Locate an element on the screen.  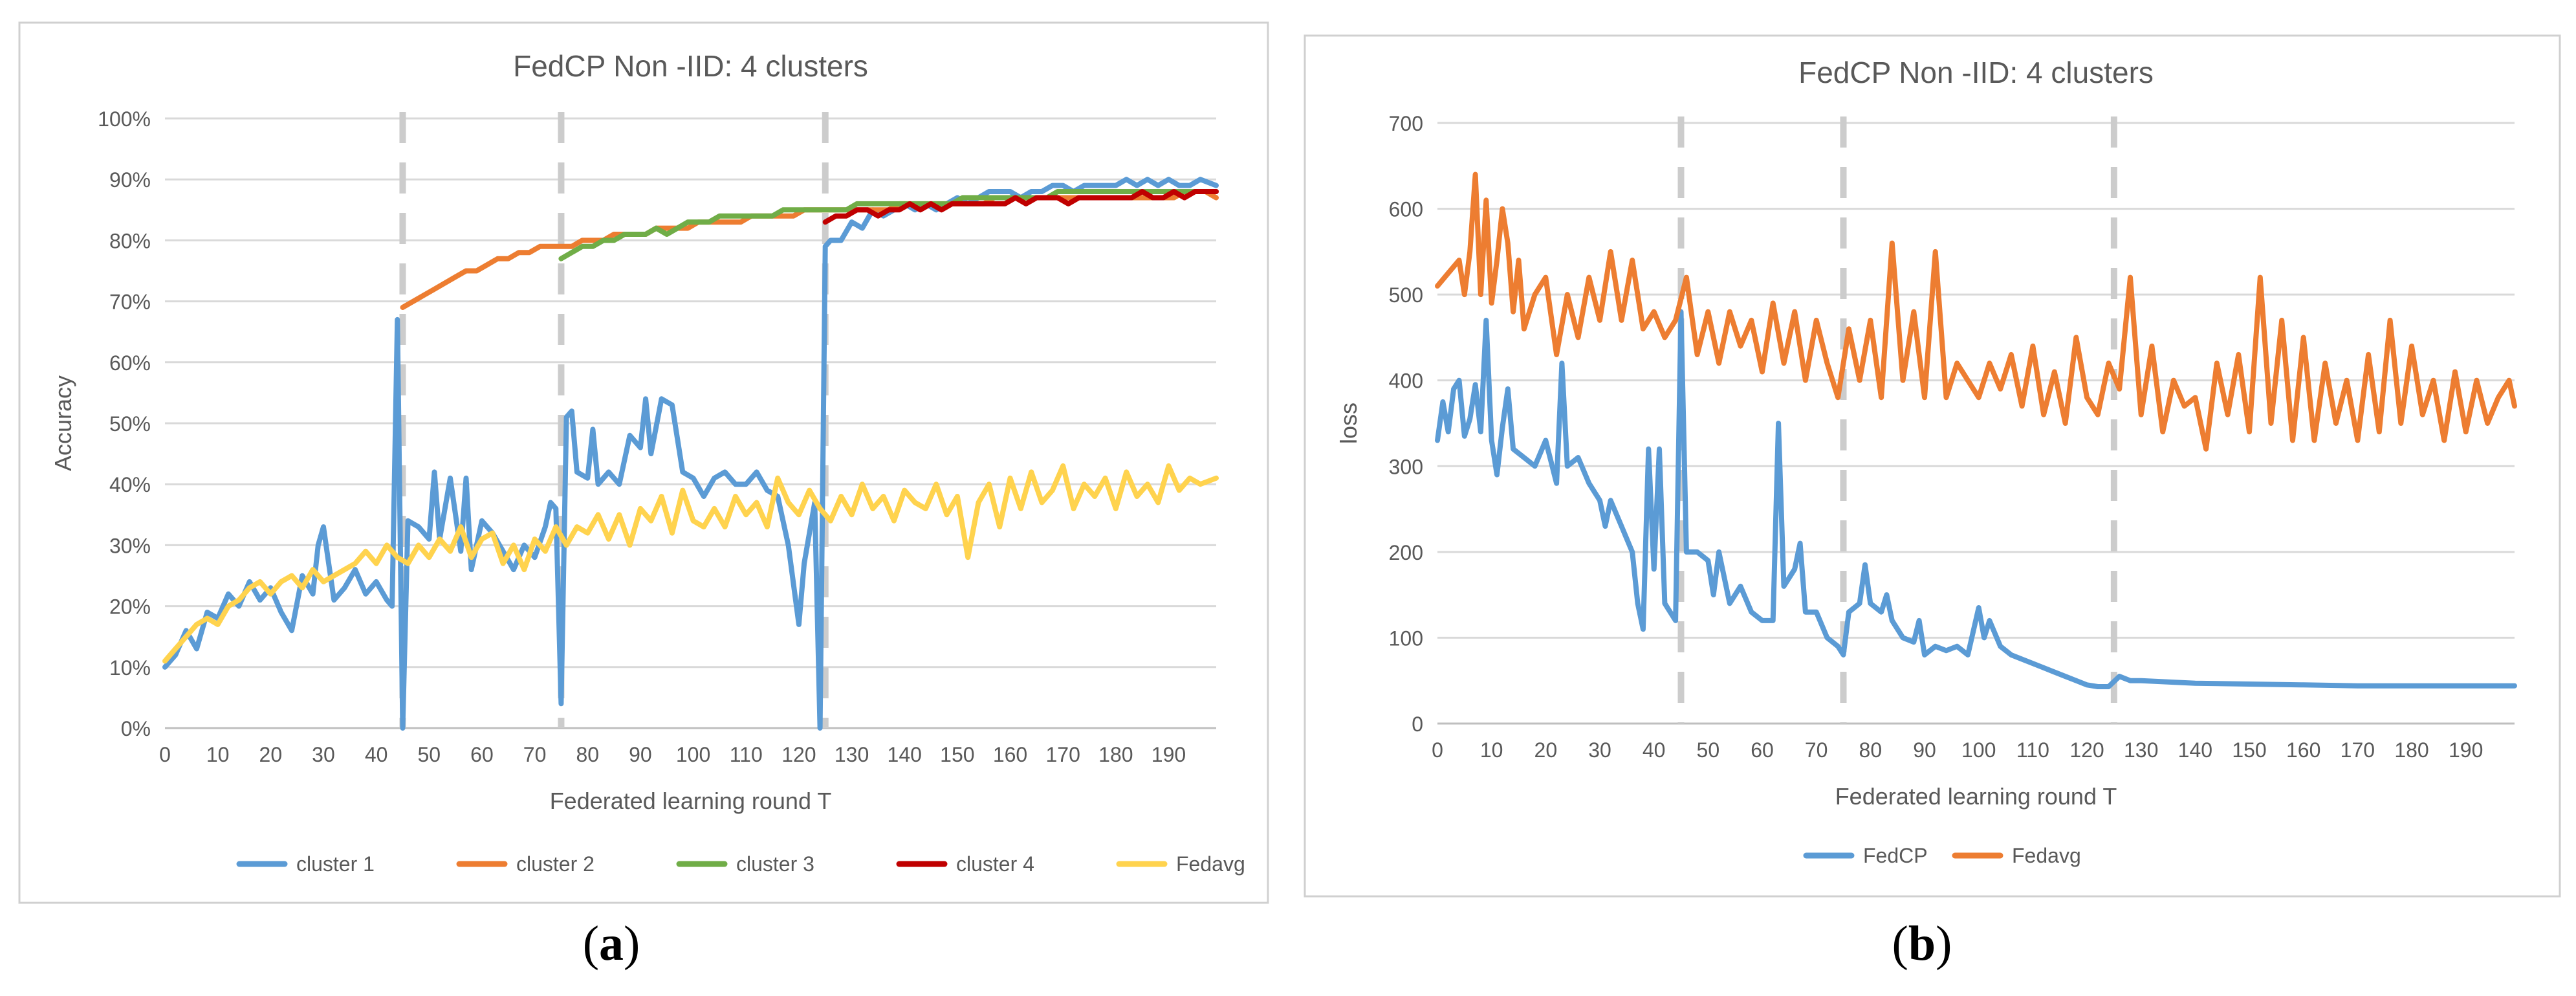
y-tick-label: 90% is located at coordinates (130, 180).